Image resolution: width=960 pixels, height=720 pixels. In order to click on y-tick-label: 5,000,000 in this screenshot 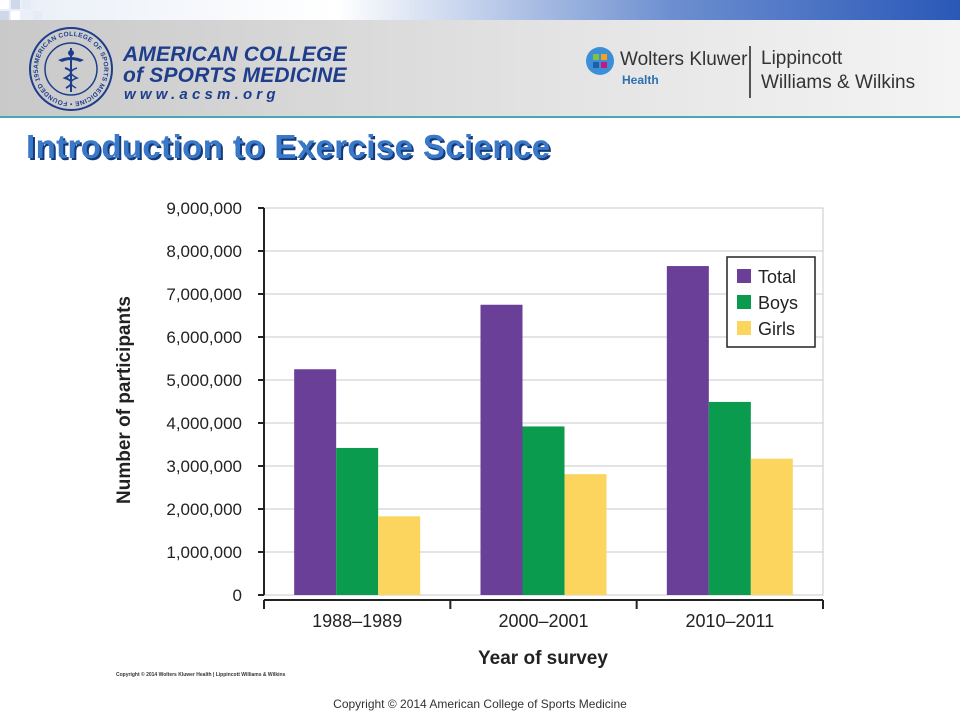, I will do `click(204, 380)`.